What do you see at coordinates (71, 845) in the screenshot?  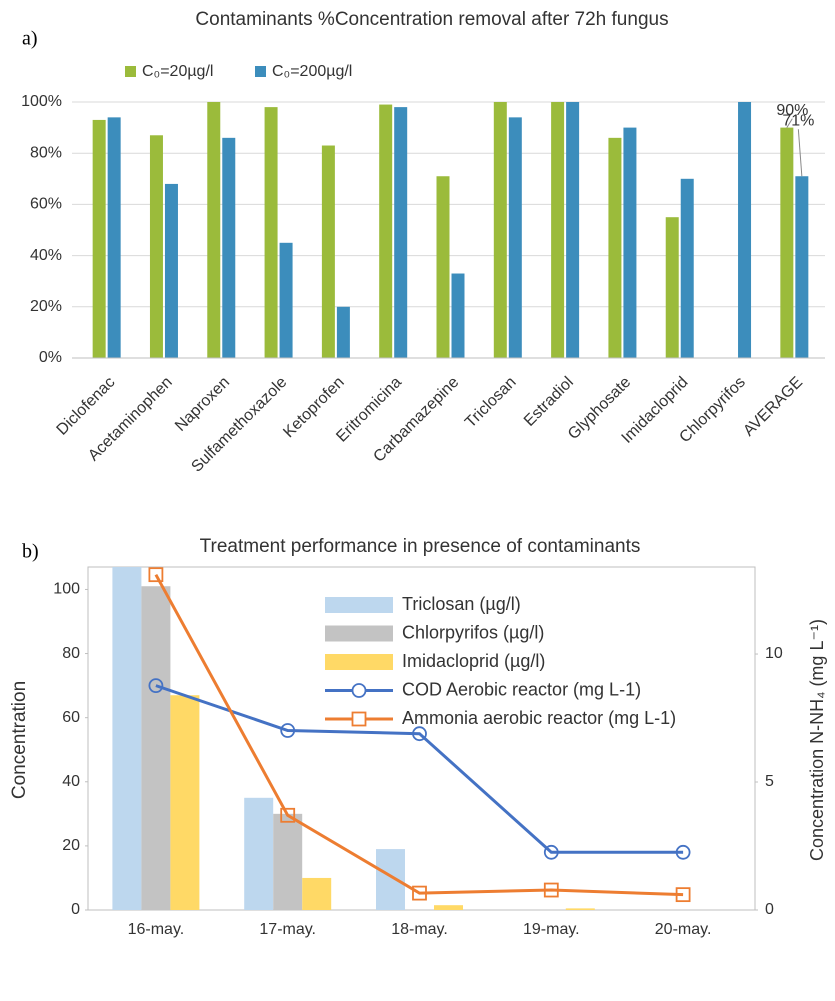 I see `y-tick-label: 20` at bounding box center [71, 845].